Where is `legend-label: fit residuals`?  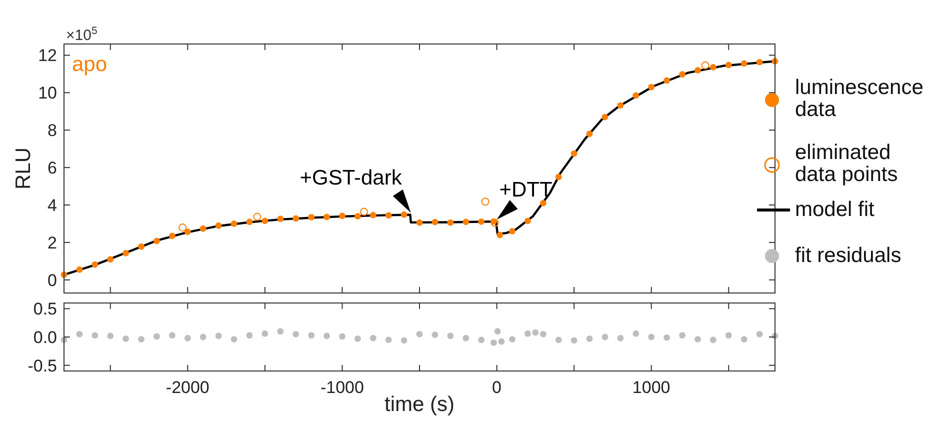
legend-label: fit residuals is located at coordinates (848, 255).